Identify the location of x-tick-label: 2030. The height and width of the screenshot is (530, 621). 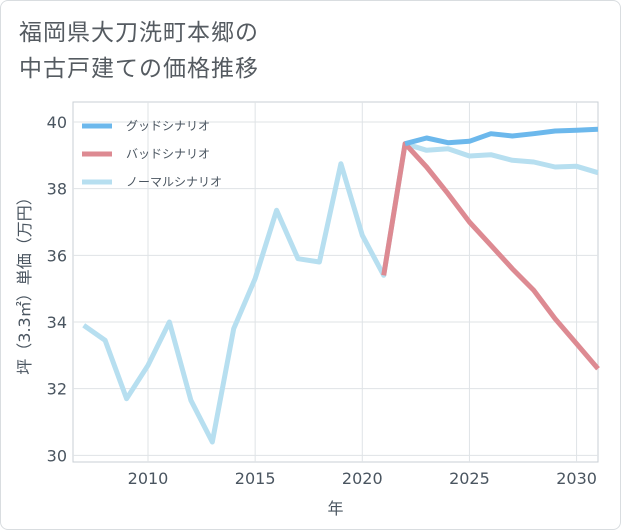
(576, 478).